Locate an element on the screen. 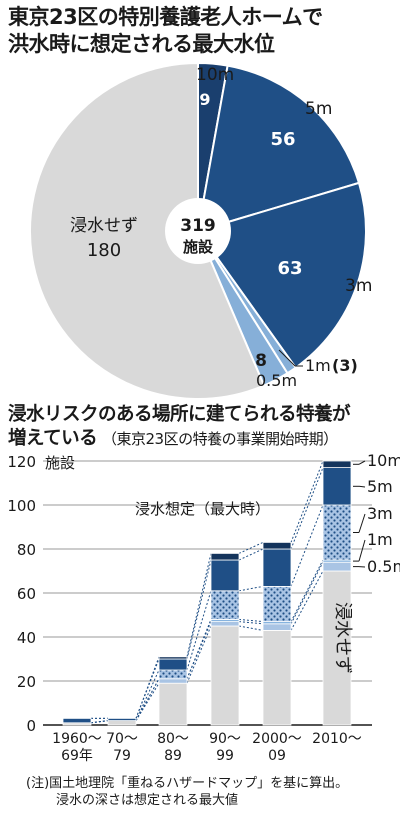  pie-label-10m-value: 9 is located at coordinates (204, 99).